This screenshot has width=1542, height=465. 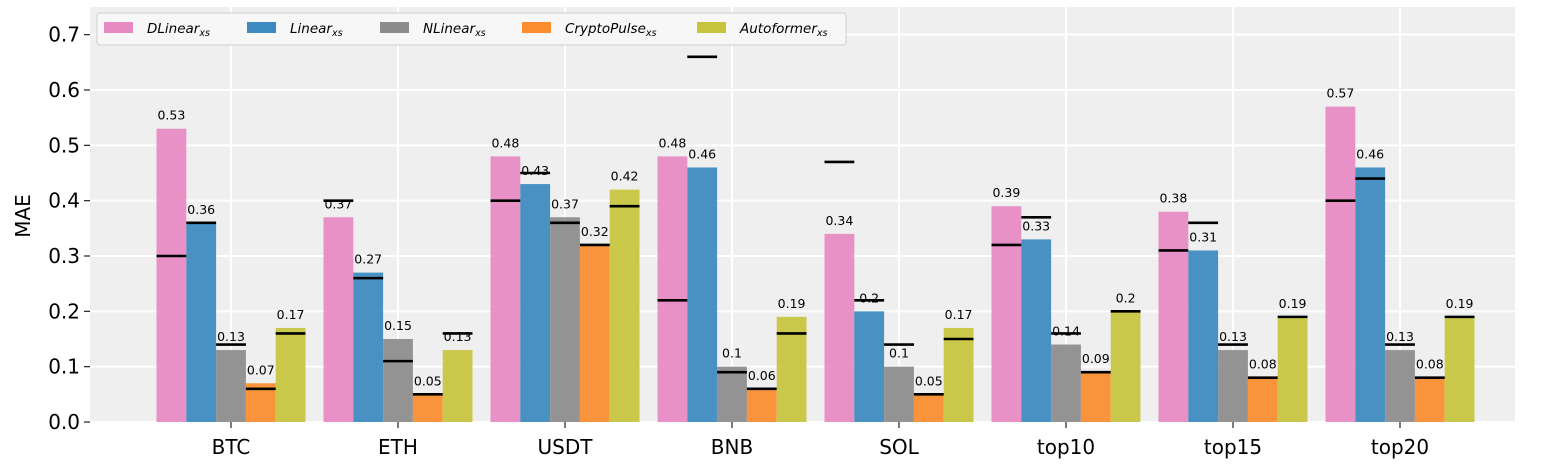 I want to click on y-tick-label: 0.5, so click(x=64, y=145).